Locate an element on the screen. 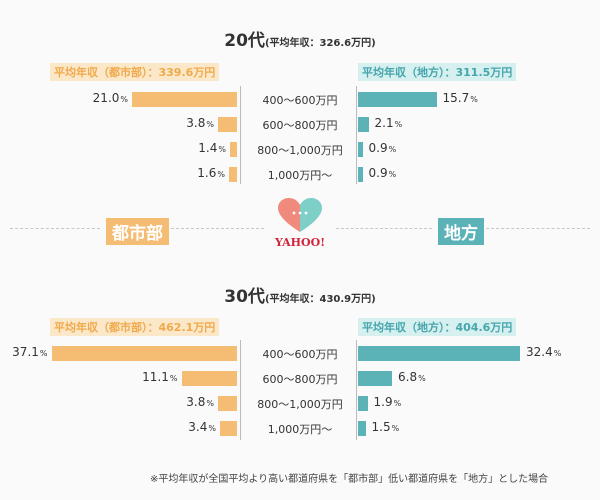 This screenshot has width=600, height=500. footnote: ※平均年収が全国平均より高い都道府県を「都市部」低い都道府県を「地方」とした場合 is located at coordinates (349, 479).